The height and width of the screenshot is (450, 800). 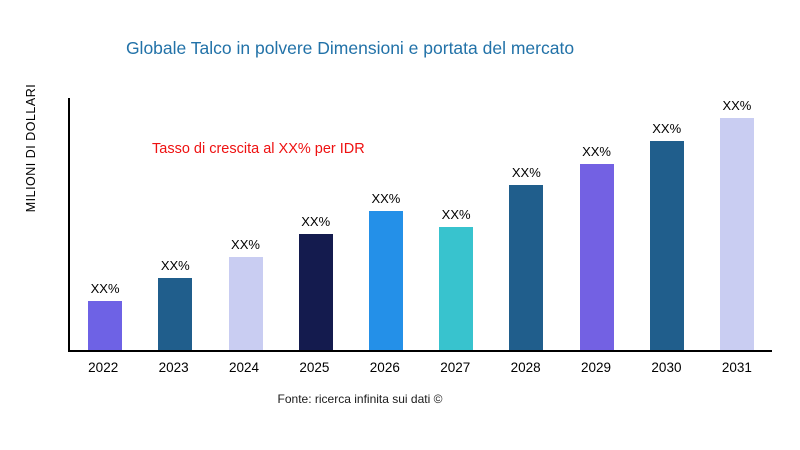 What do you see at coordinates (736, 367) in the screenshot?
I see `x-tick-label: 2031` at bounding box center [736, 367].